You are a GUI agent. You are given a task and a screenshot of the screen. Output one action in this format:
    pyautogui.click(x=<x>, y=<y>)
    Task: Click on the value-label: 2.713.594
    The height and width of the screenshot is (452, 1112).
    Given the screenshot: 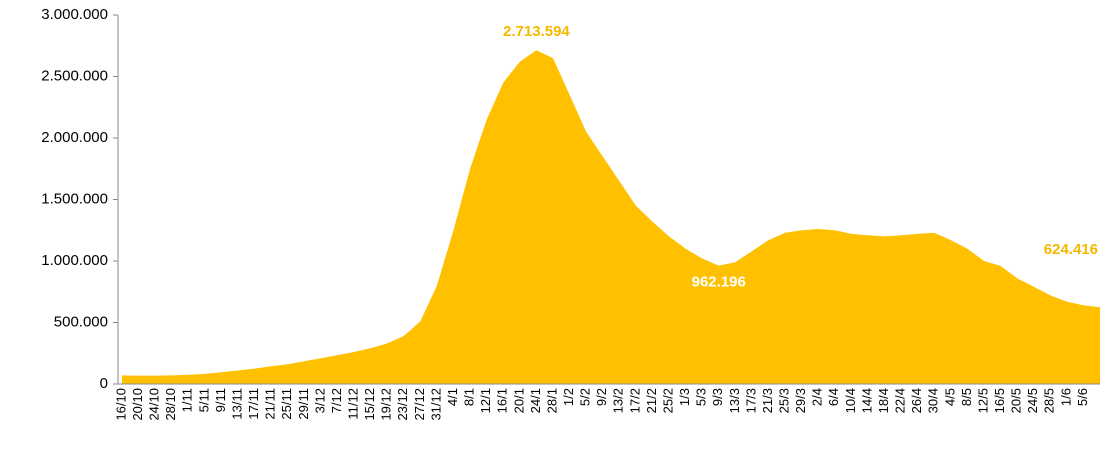 What is the action you would take?
    pyautogui.click(x=536, y=31)
    